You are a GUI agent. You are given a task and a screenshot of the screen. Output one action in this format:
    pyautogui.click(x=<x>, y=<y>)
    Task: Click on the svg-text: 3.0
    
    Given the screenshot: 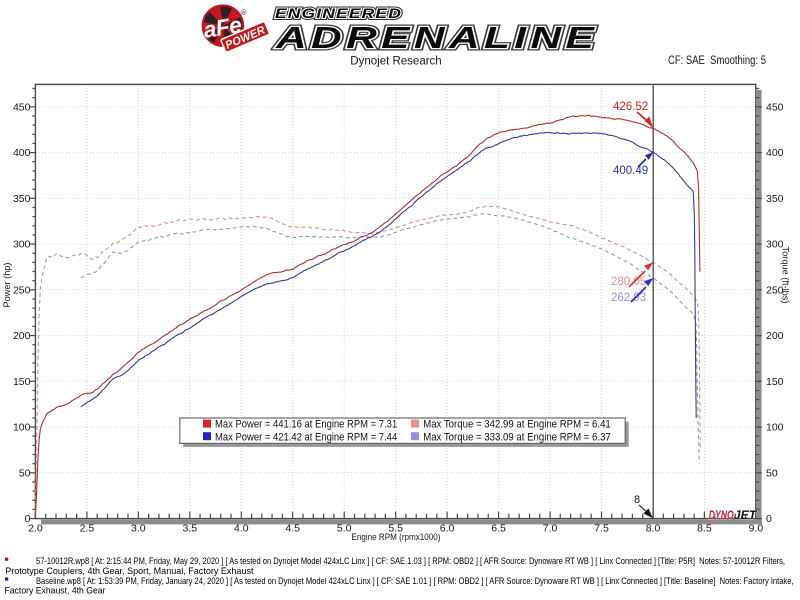 What is the action you would take?
    pyautogui.click(x=138, y=529)
    